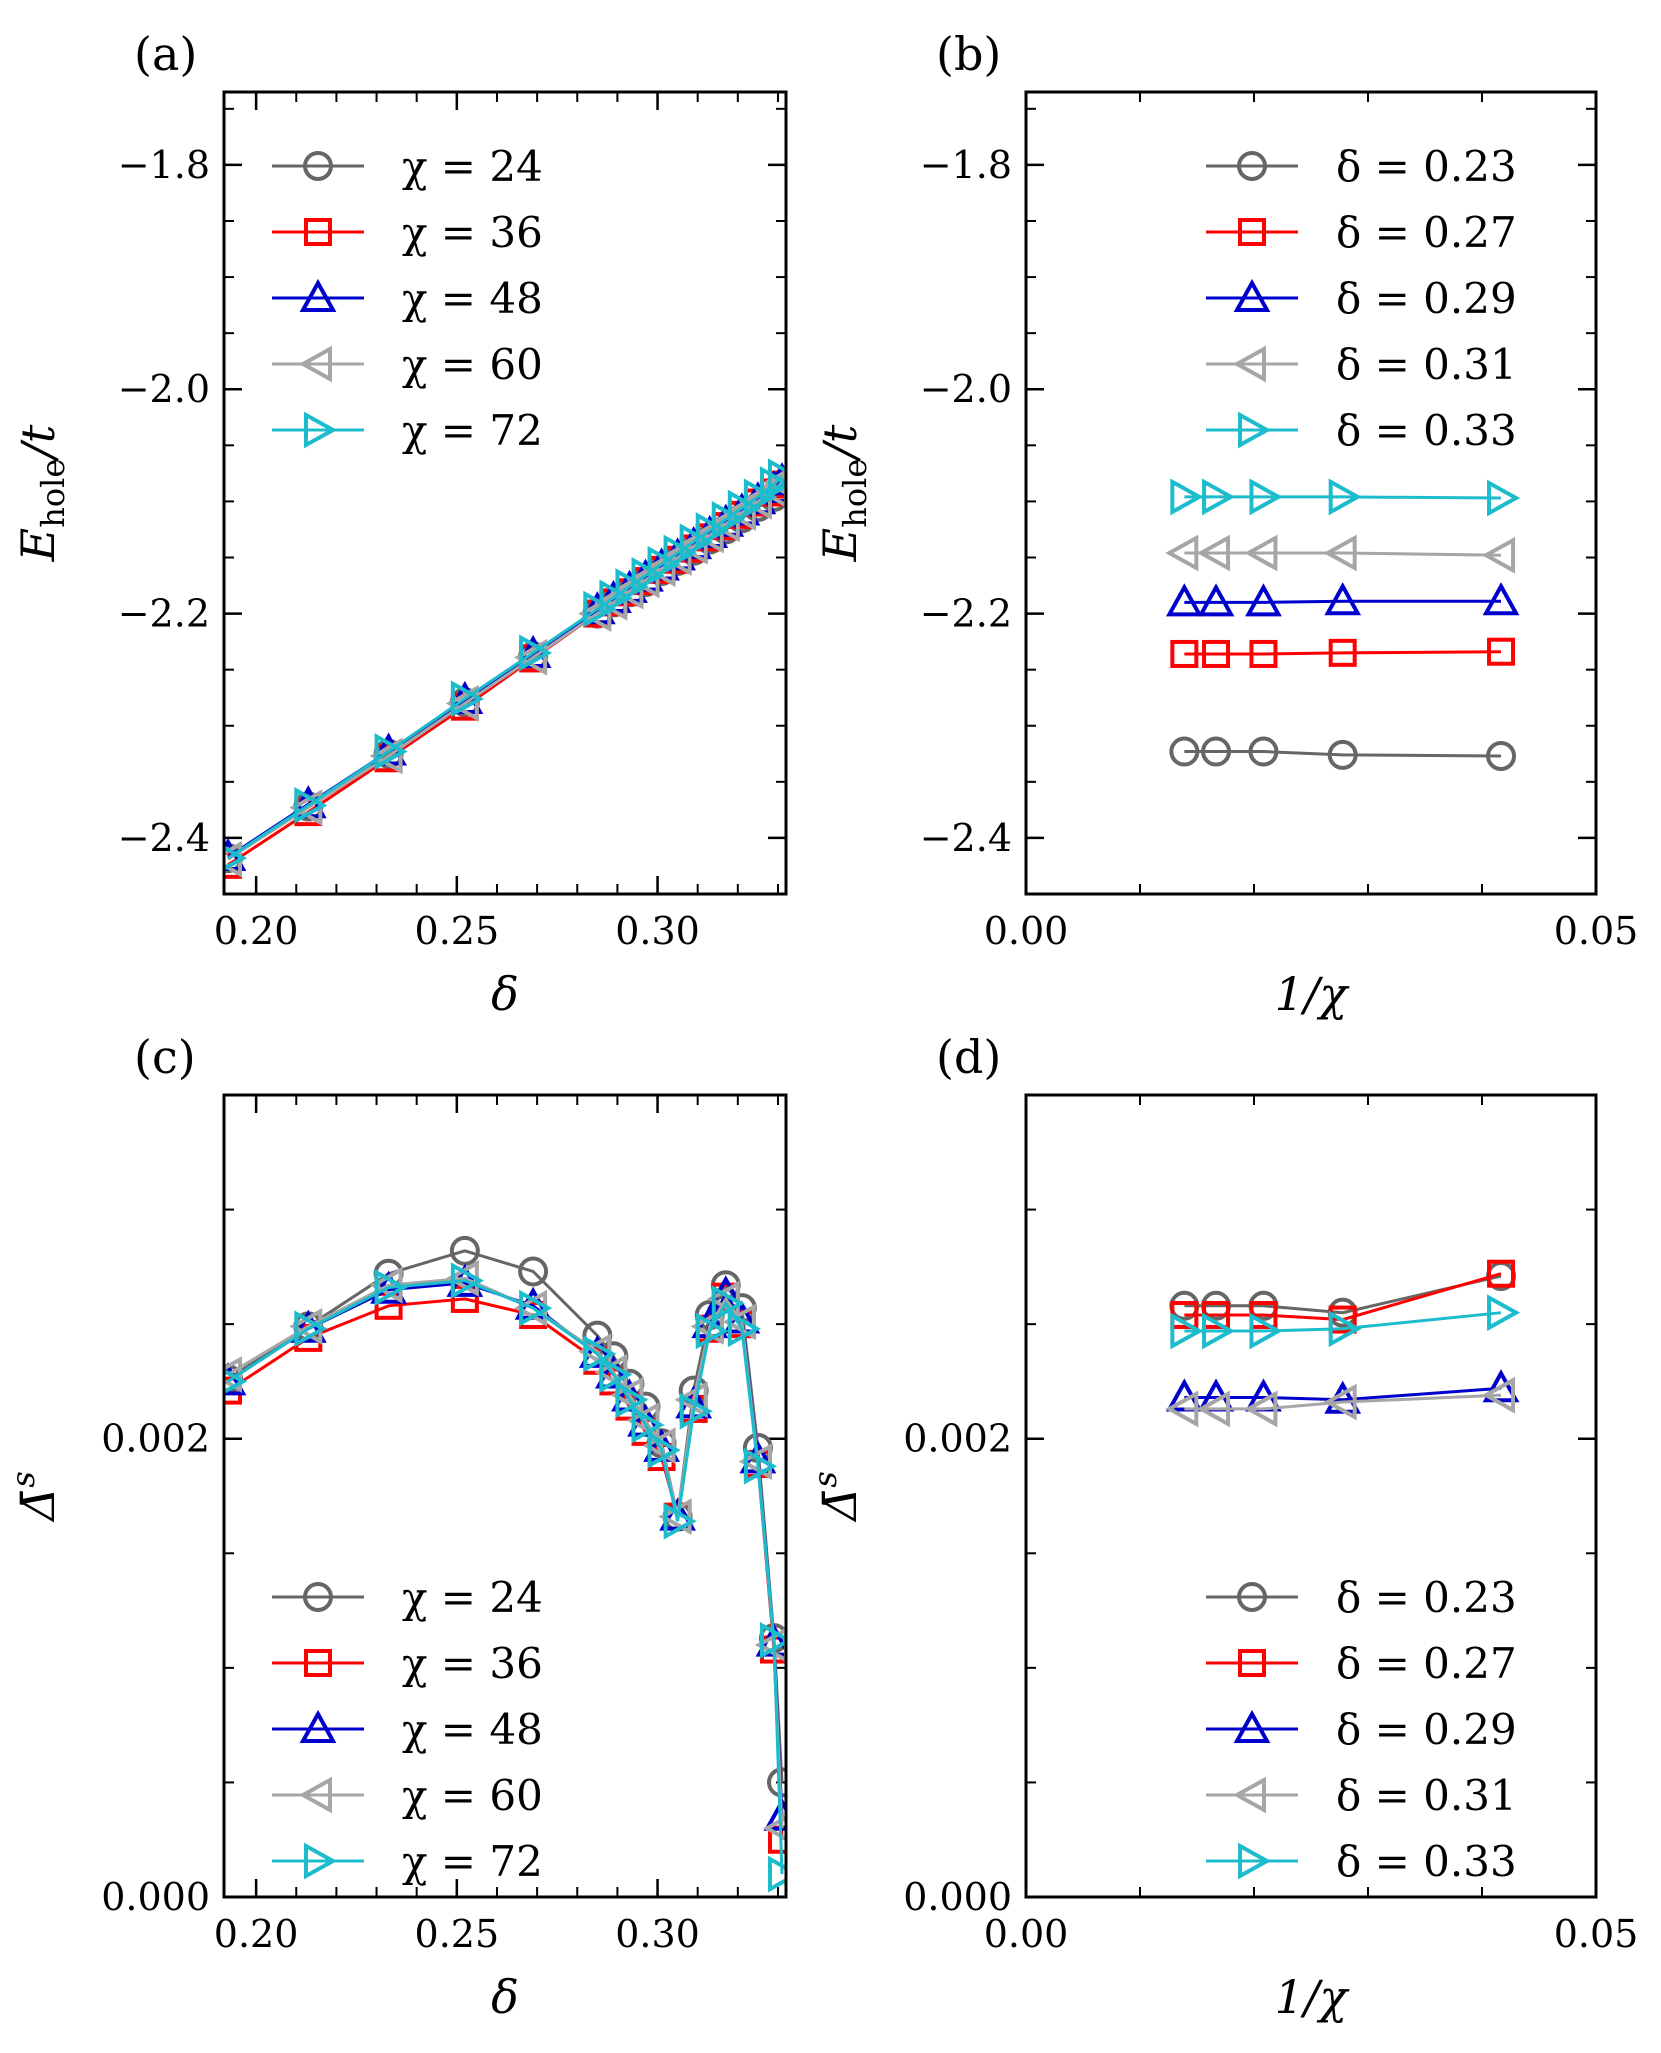 Image resolution: width=1661 pixels, height=2053 pixels. Describe the element at coordinates (472, 1795) in the screenshot. I see `legend-label: χ = 60` at that location.